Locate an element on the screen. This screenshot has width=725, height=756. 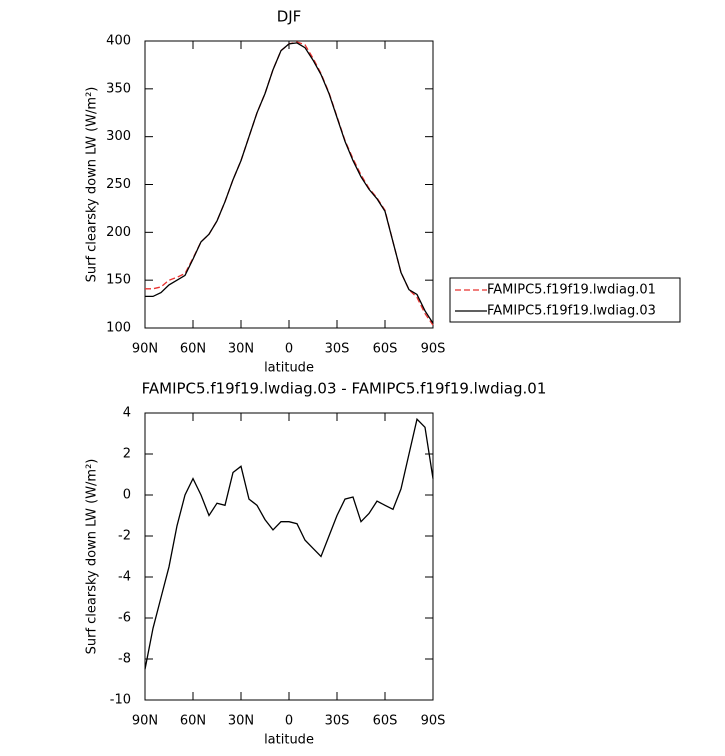
y-tick-label: -4 is located at coordinates (124, 577).